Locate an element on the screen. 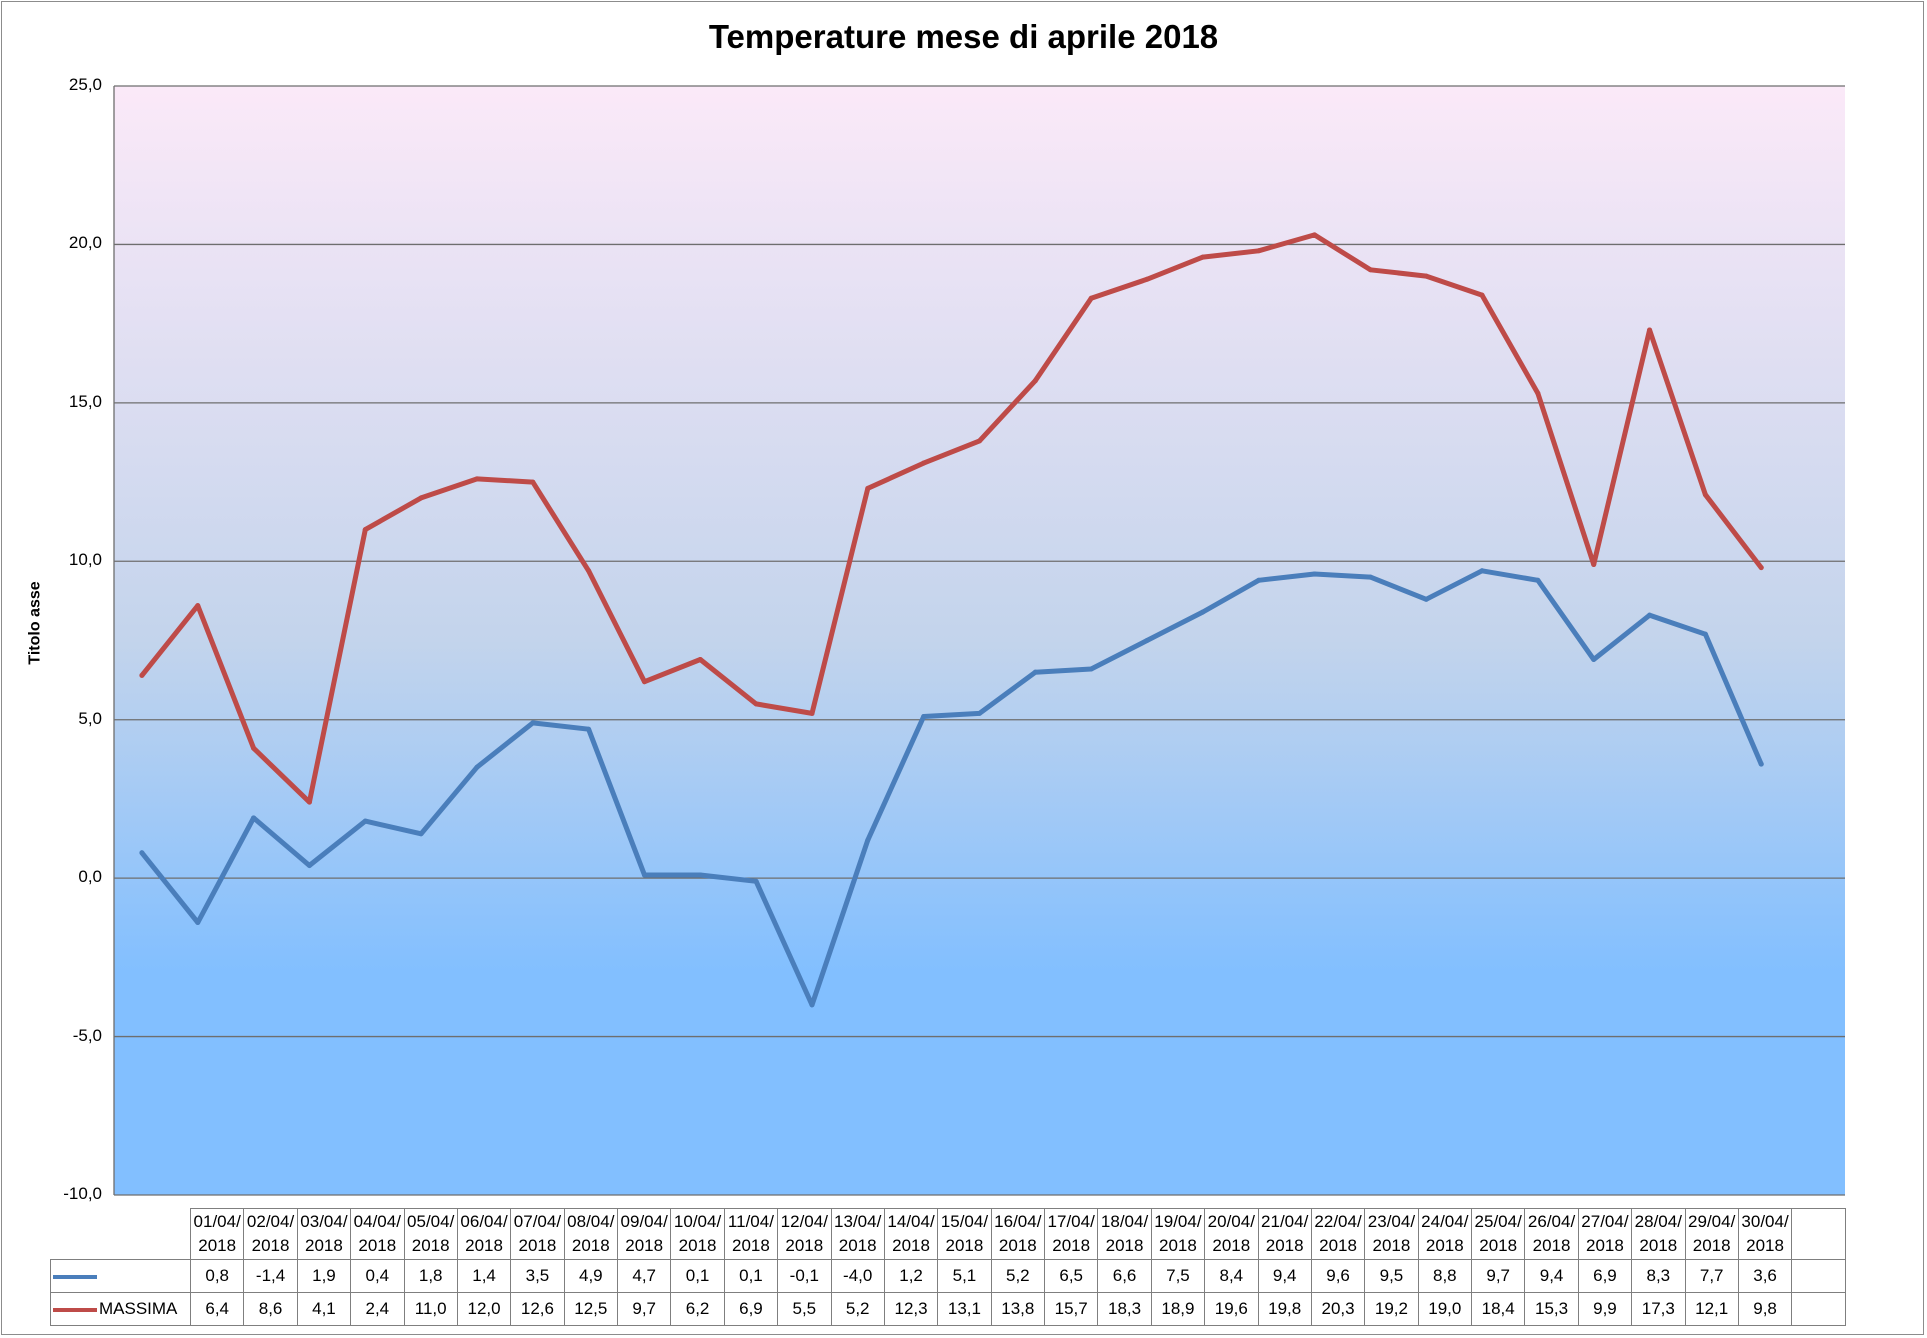  data-label: 9,7 is located at coordinates (1498, 1276).